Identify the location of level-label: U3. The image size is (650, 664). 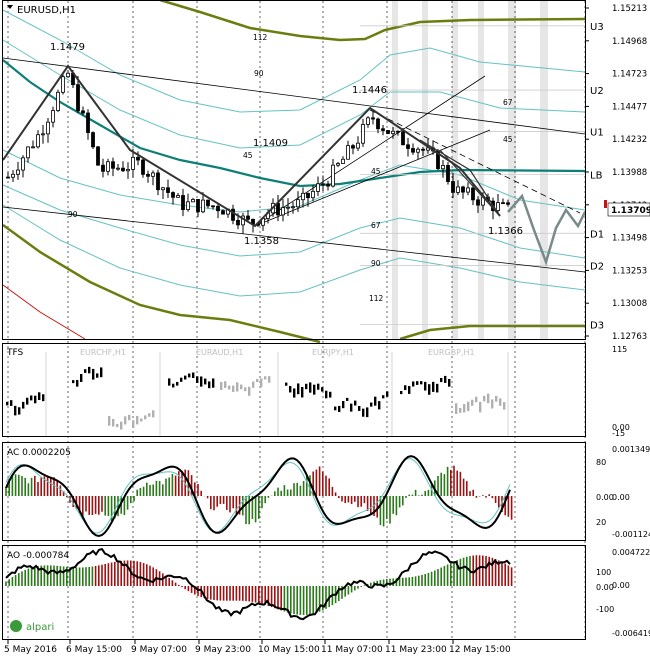
(597, 27).